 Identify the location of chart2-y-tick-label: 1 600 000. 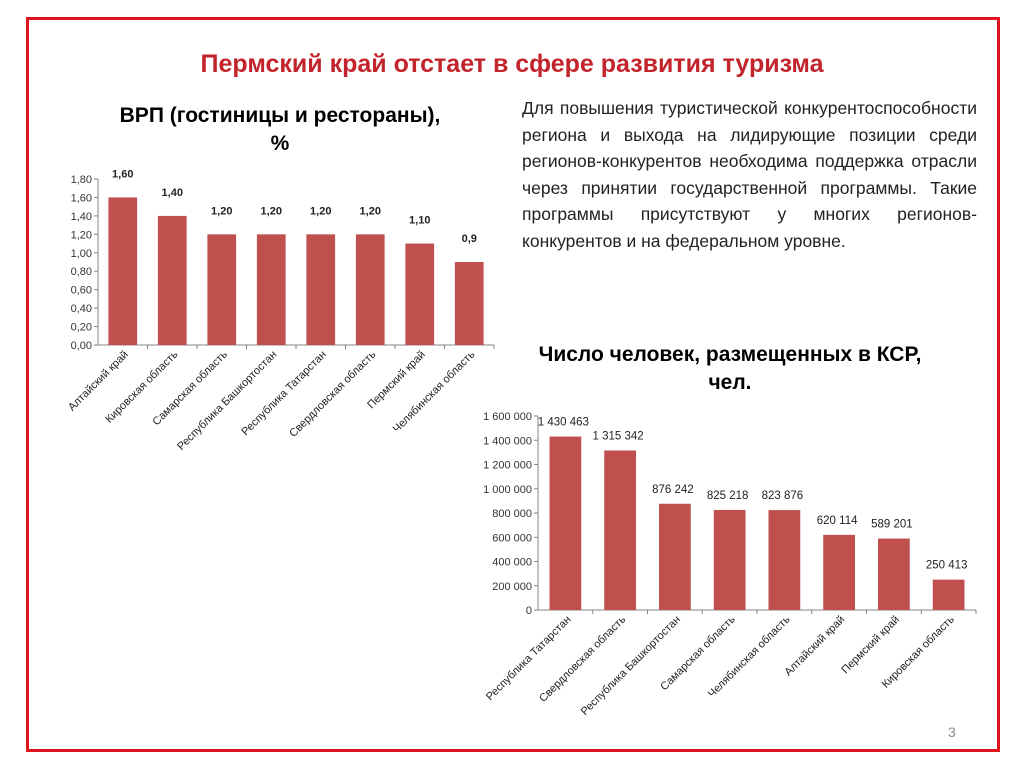
(507, 417).